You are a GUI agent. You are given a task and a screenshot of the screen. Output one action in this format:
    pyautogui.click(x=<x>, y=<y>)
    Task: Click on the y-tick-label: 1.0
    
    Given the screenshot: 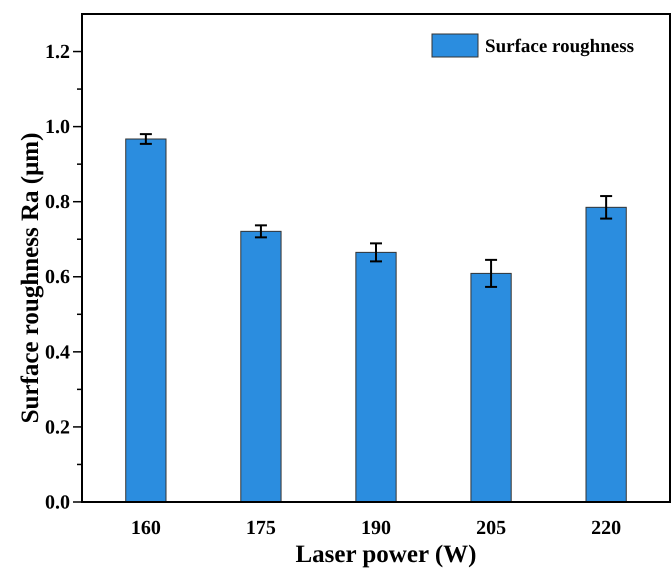 What is the action you would take?
    pyautogui.click(x=57, y=127)
    